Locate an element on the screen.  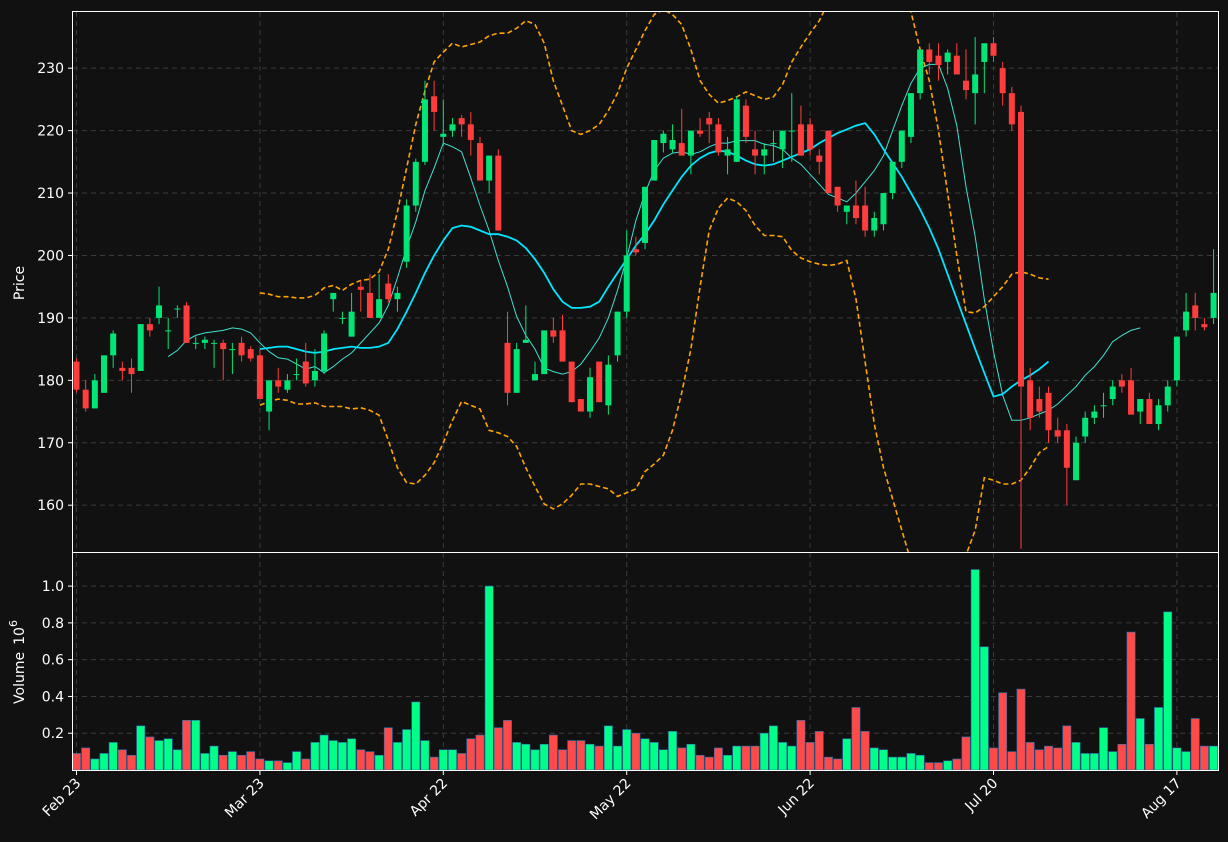
volume-axis-label-text: Volume is located at coordinates (20, 678).